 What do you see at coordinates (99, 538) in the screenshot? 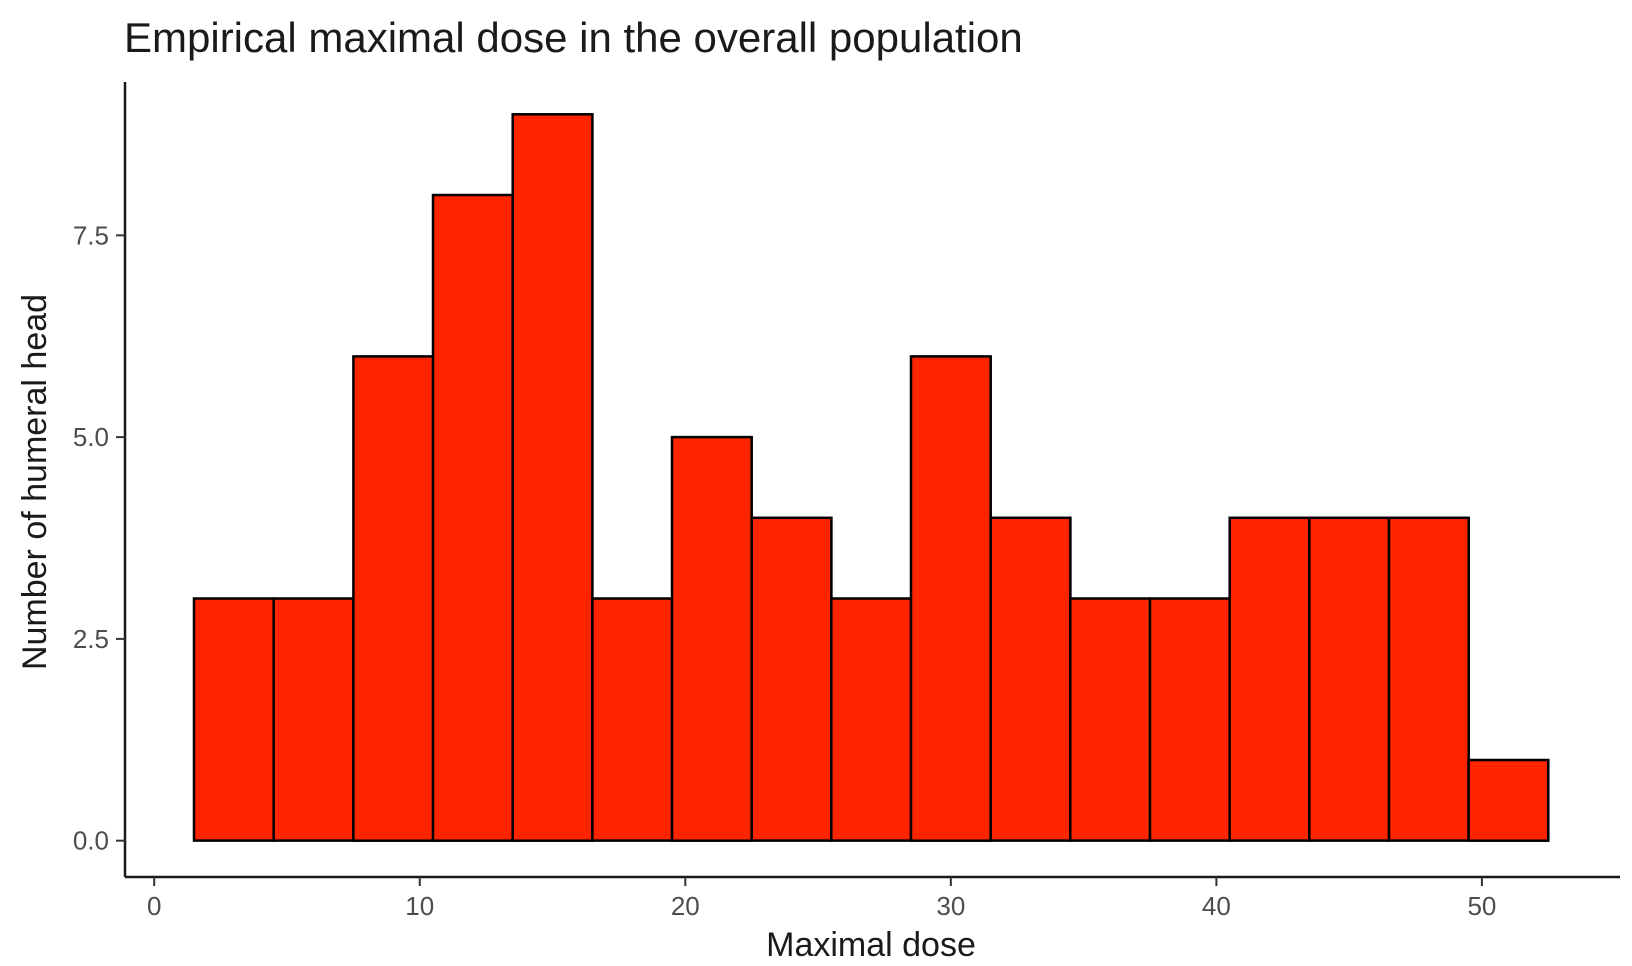
I see `y-axis-ticks: 0.0 2.5 5.0 7.5` at bounding box center [99, 538].